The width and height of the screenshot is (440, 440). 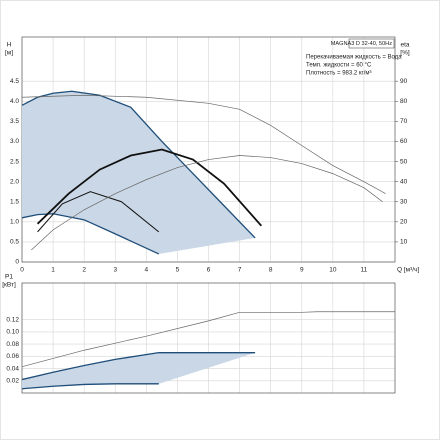 What do you see at coordinates (9, 277) in the screenshot?
I see `y-axis-label: P1` at bounding box center [9, 277].